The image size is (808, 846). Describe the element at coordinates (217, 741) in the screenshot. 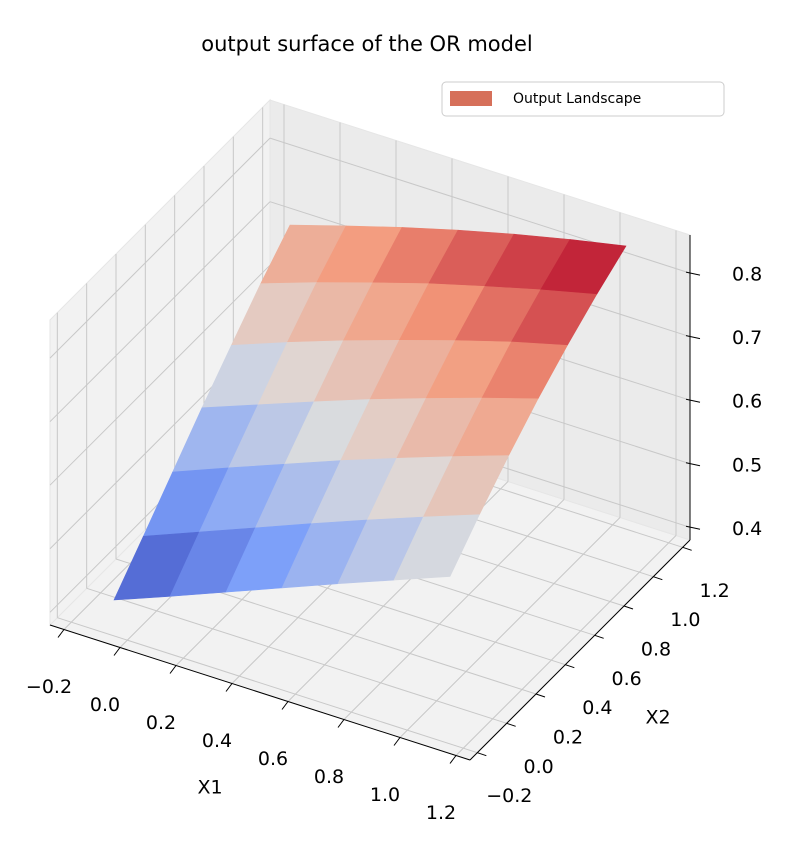

I see `x-tick-label: 0.4` at that location.